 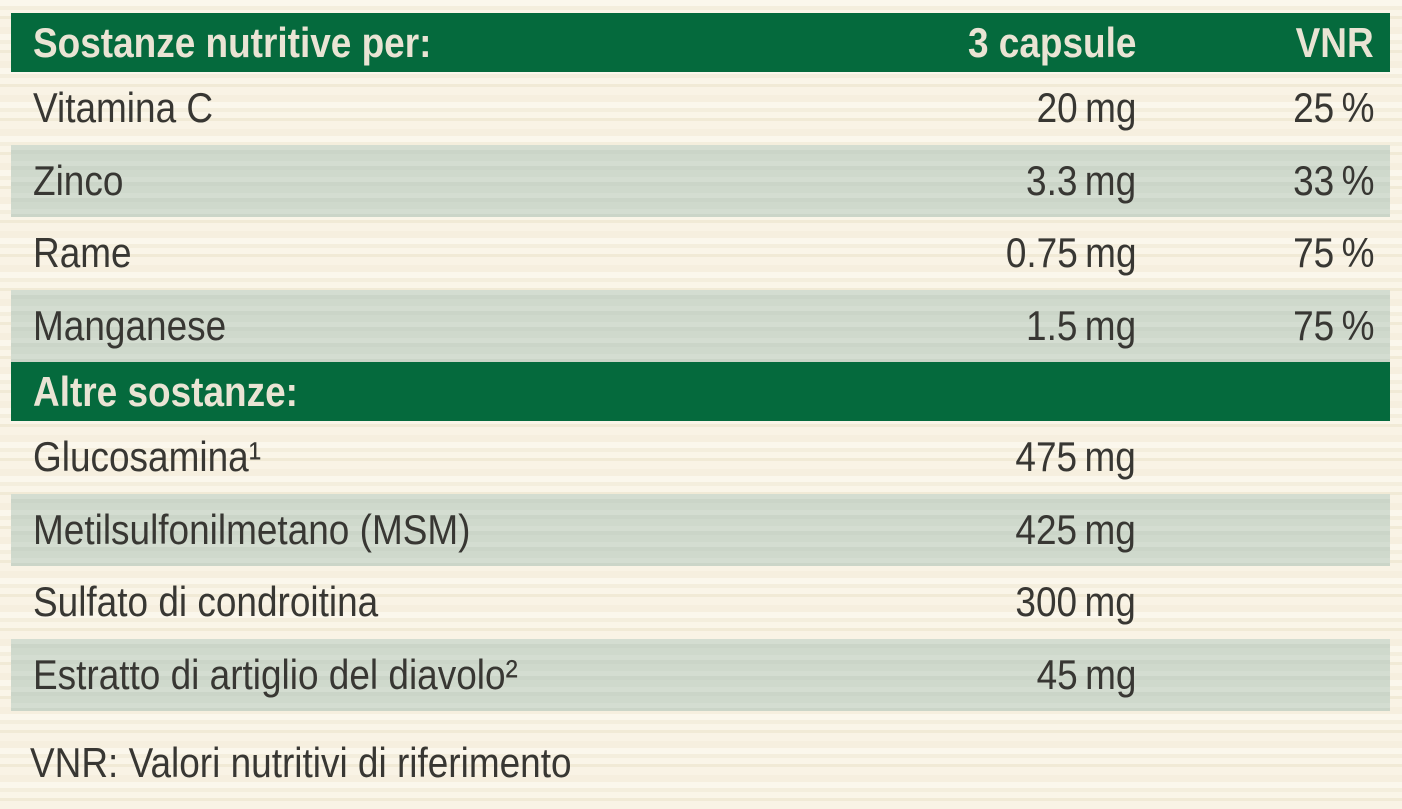 What do you see at coordinates (700, 602) in the screenshot?
I see `table-row-condroitina: Sulfato di condroitina 300 mg` at bounding box center [700, 602].